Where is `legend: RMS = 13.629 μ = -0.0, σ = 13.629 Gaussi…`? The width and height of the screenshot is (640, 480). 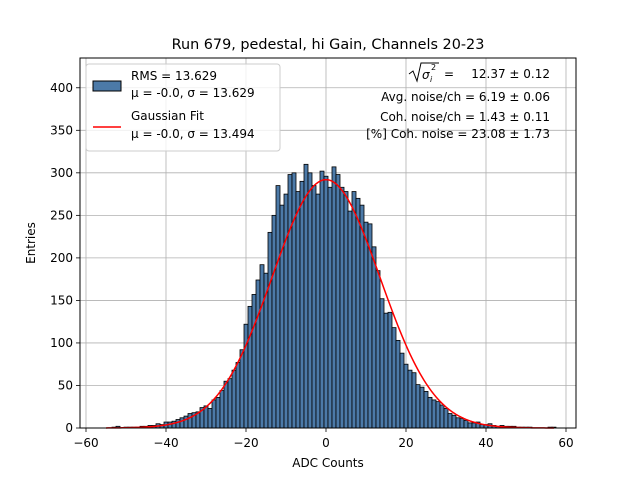
legend: RMS = 13.629 μ = -0.0, σ = 13.629 Gaussi… is located at coordinates (183, 107).